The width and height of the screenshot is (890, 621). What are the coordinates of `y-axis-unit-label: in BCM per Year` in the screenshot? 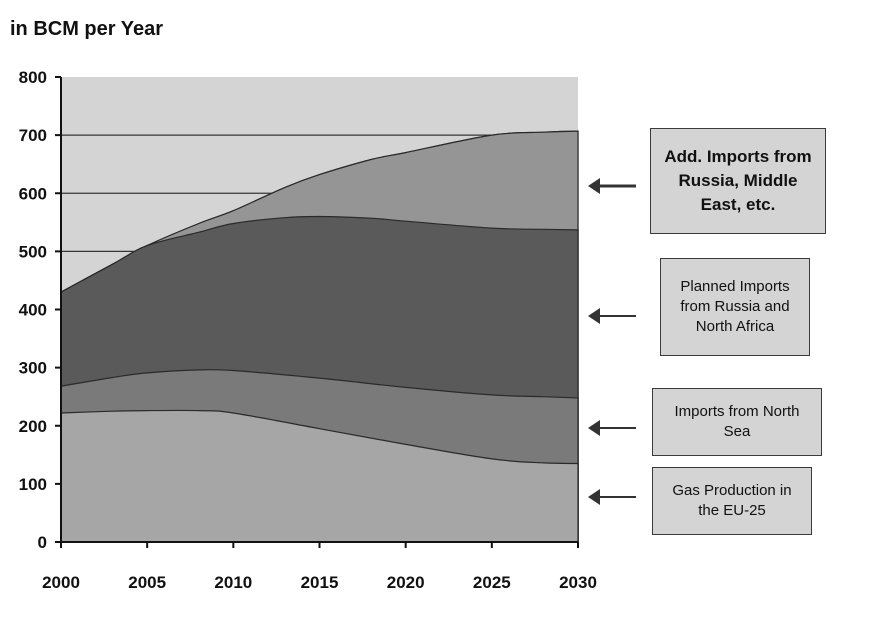 It's located at (87, 29).